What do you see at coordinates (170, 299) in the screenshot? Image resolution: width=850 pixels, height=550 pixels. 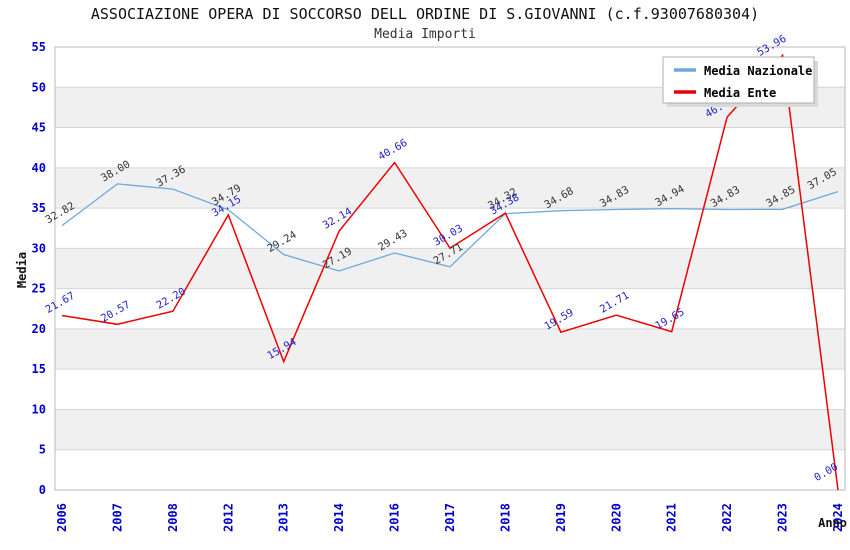 I see `value-label-ente: 22.20` at bounding box center [170, 299].